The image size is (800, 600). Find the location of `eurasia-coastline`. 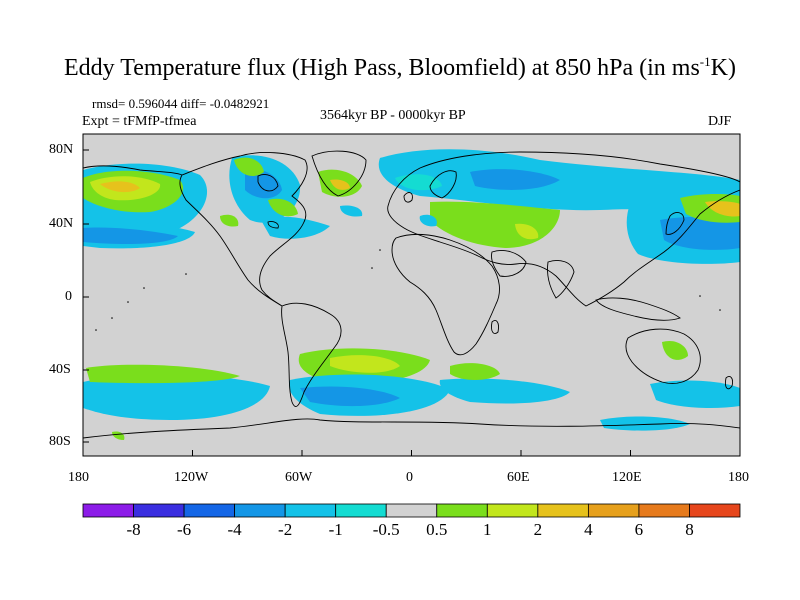

eurasia-coastline is located at coordinates (563, 229).